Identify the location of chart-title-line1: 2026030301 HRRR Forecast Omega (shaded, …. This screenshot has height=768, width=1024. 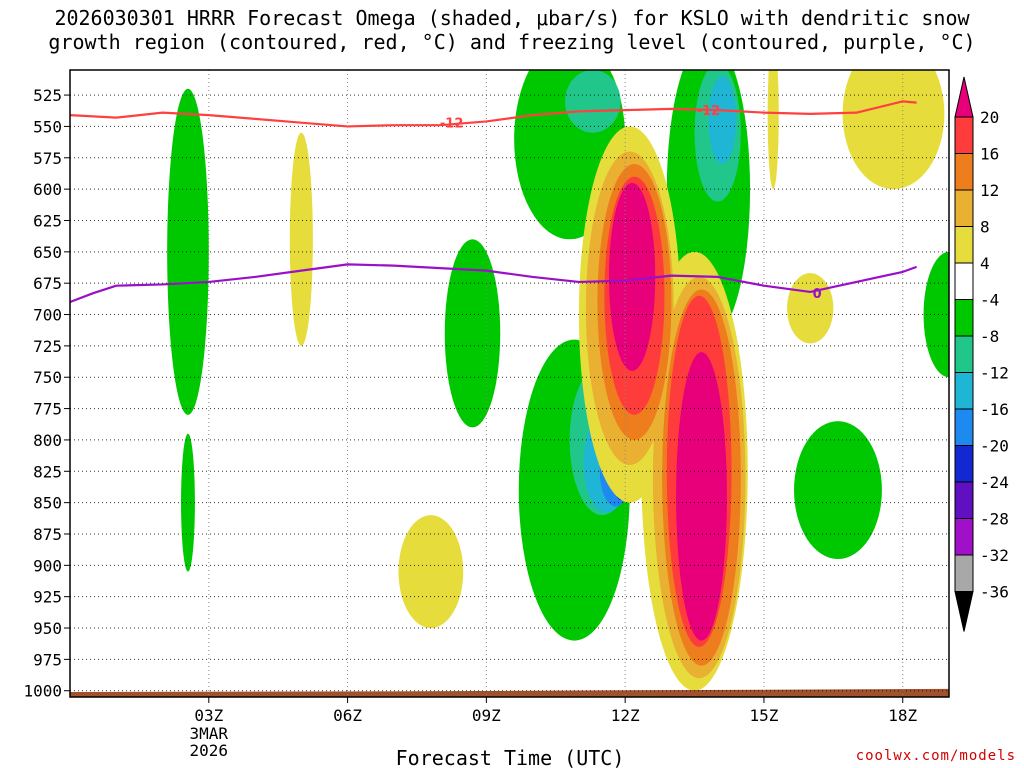
(512, 18).